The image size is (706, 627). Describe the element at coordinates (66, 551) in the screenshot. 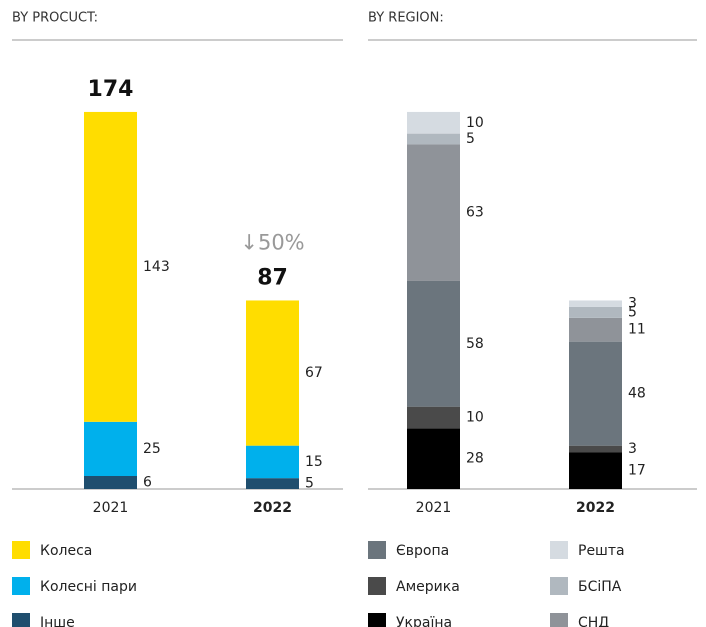

I see `legend-label: Колеса` at that location.